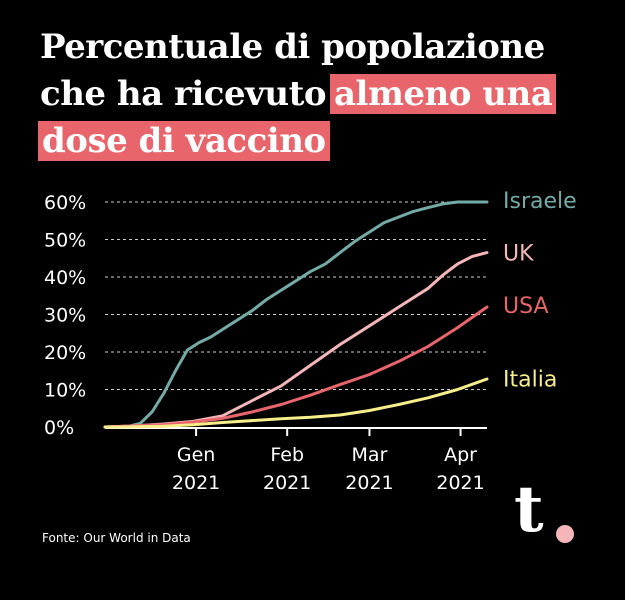 Image resolution: width=625 pixels, height=600 pixels. Describe the element at coordinates (540, 201) in the screenshot. I see `legend-label-israele: Israele` at that location.